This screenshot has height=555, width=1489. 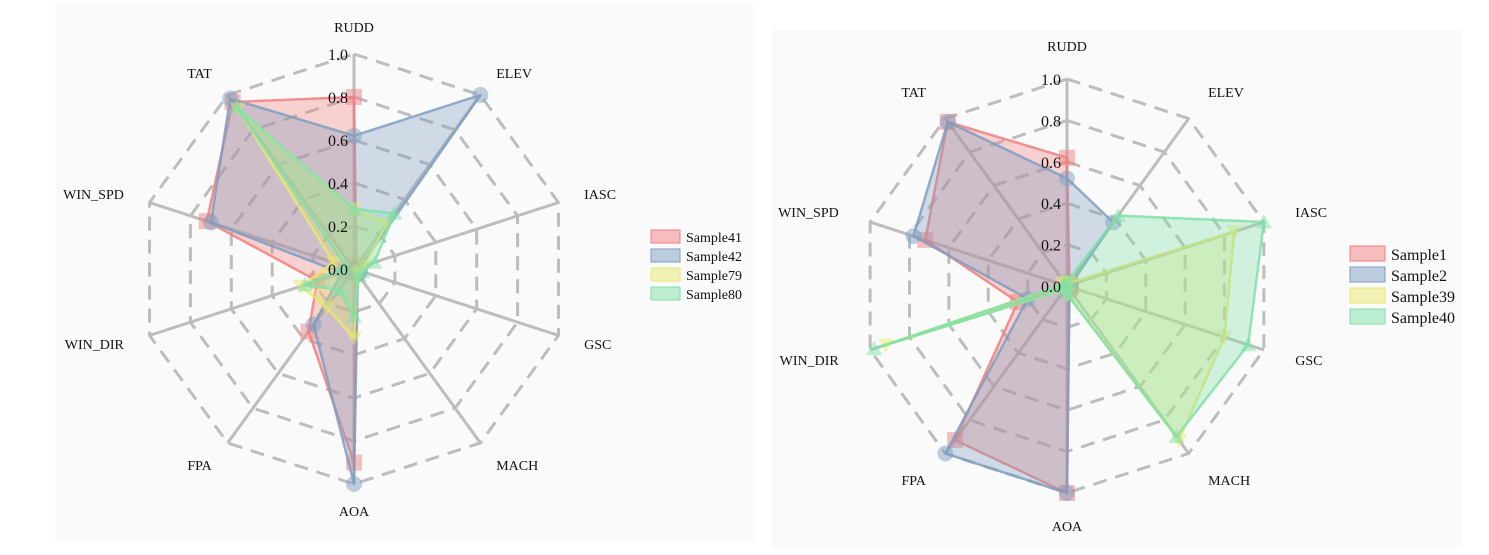 I want to click on grid-ring, so click(x=1067, y=286).